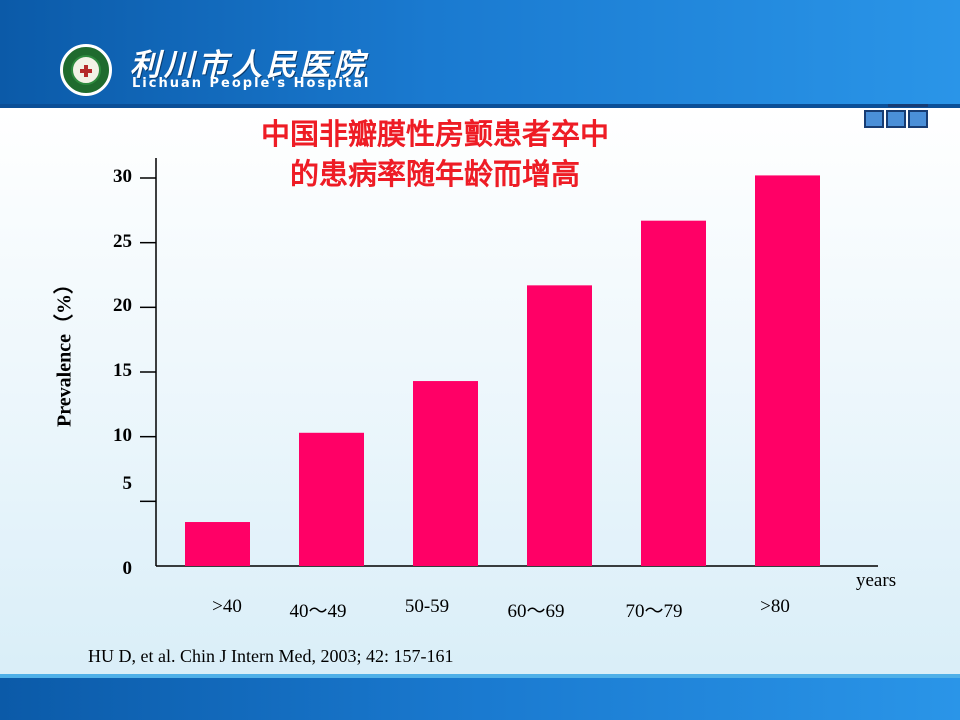  I want to click on x-tick-label: >80, so click(775, 606).